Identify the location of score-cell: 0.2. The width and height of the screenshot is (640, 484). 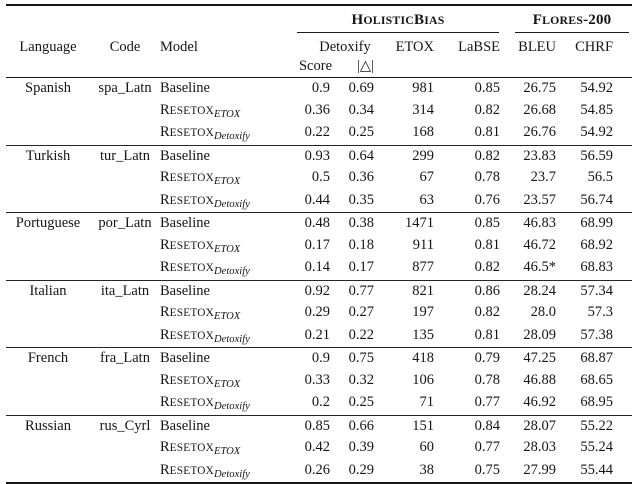
(320, 402).